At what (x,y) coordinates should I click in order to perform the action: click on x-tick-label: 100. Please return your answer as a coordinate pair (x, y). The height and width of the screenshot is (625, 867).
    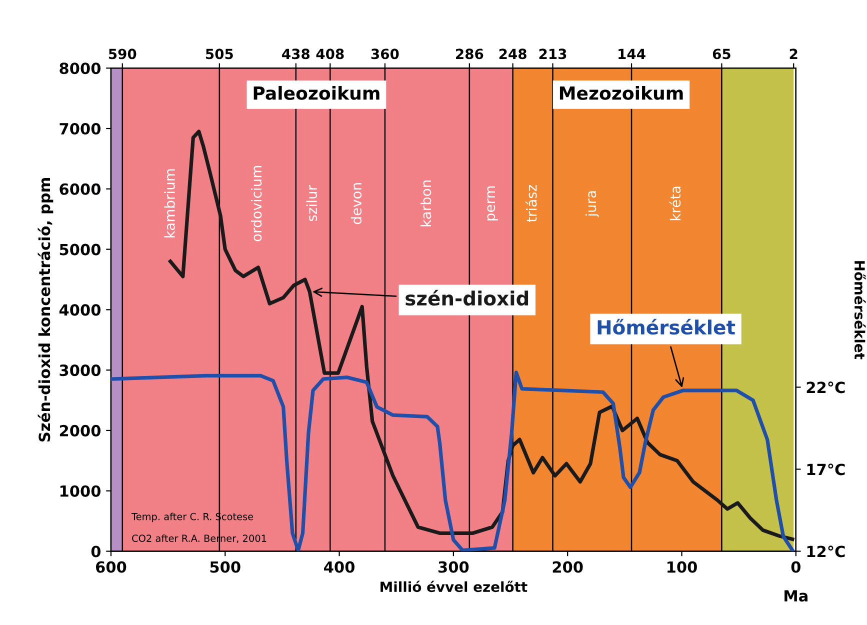
    Looking at the image, I should click on (682, 567).